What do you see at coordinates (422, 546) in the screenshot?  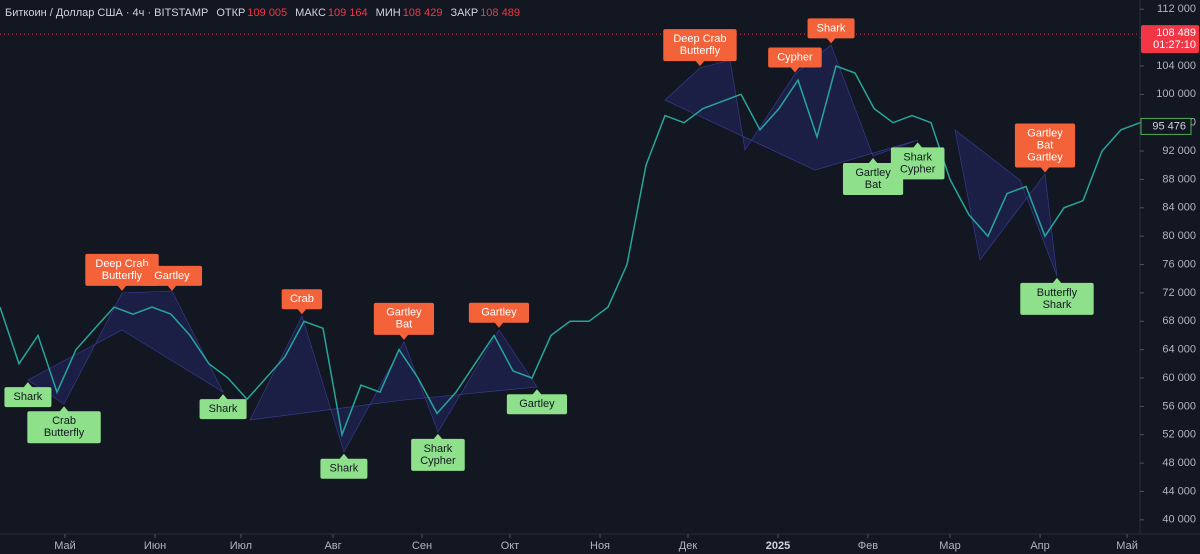 I see `x-tick-label: Сен` at bounding box center [422, 546].